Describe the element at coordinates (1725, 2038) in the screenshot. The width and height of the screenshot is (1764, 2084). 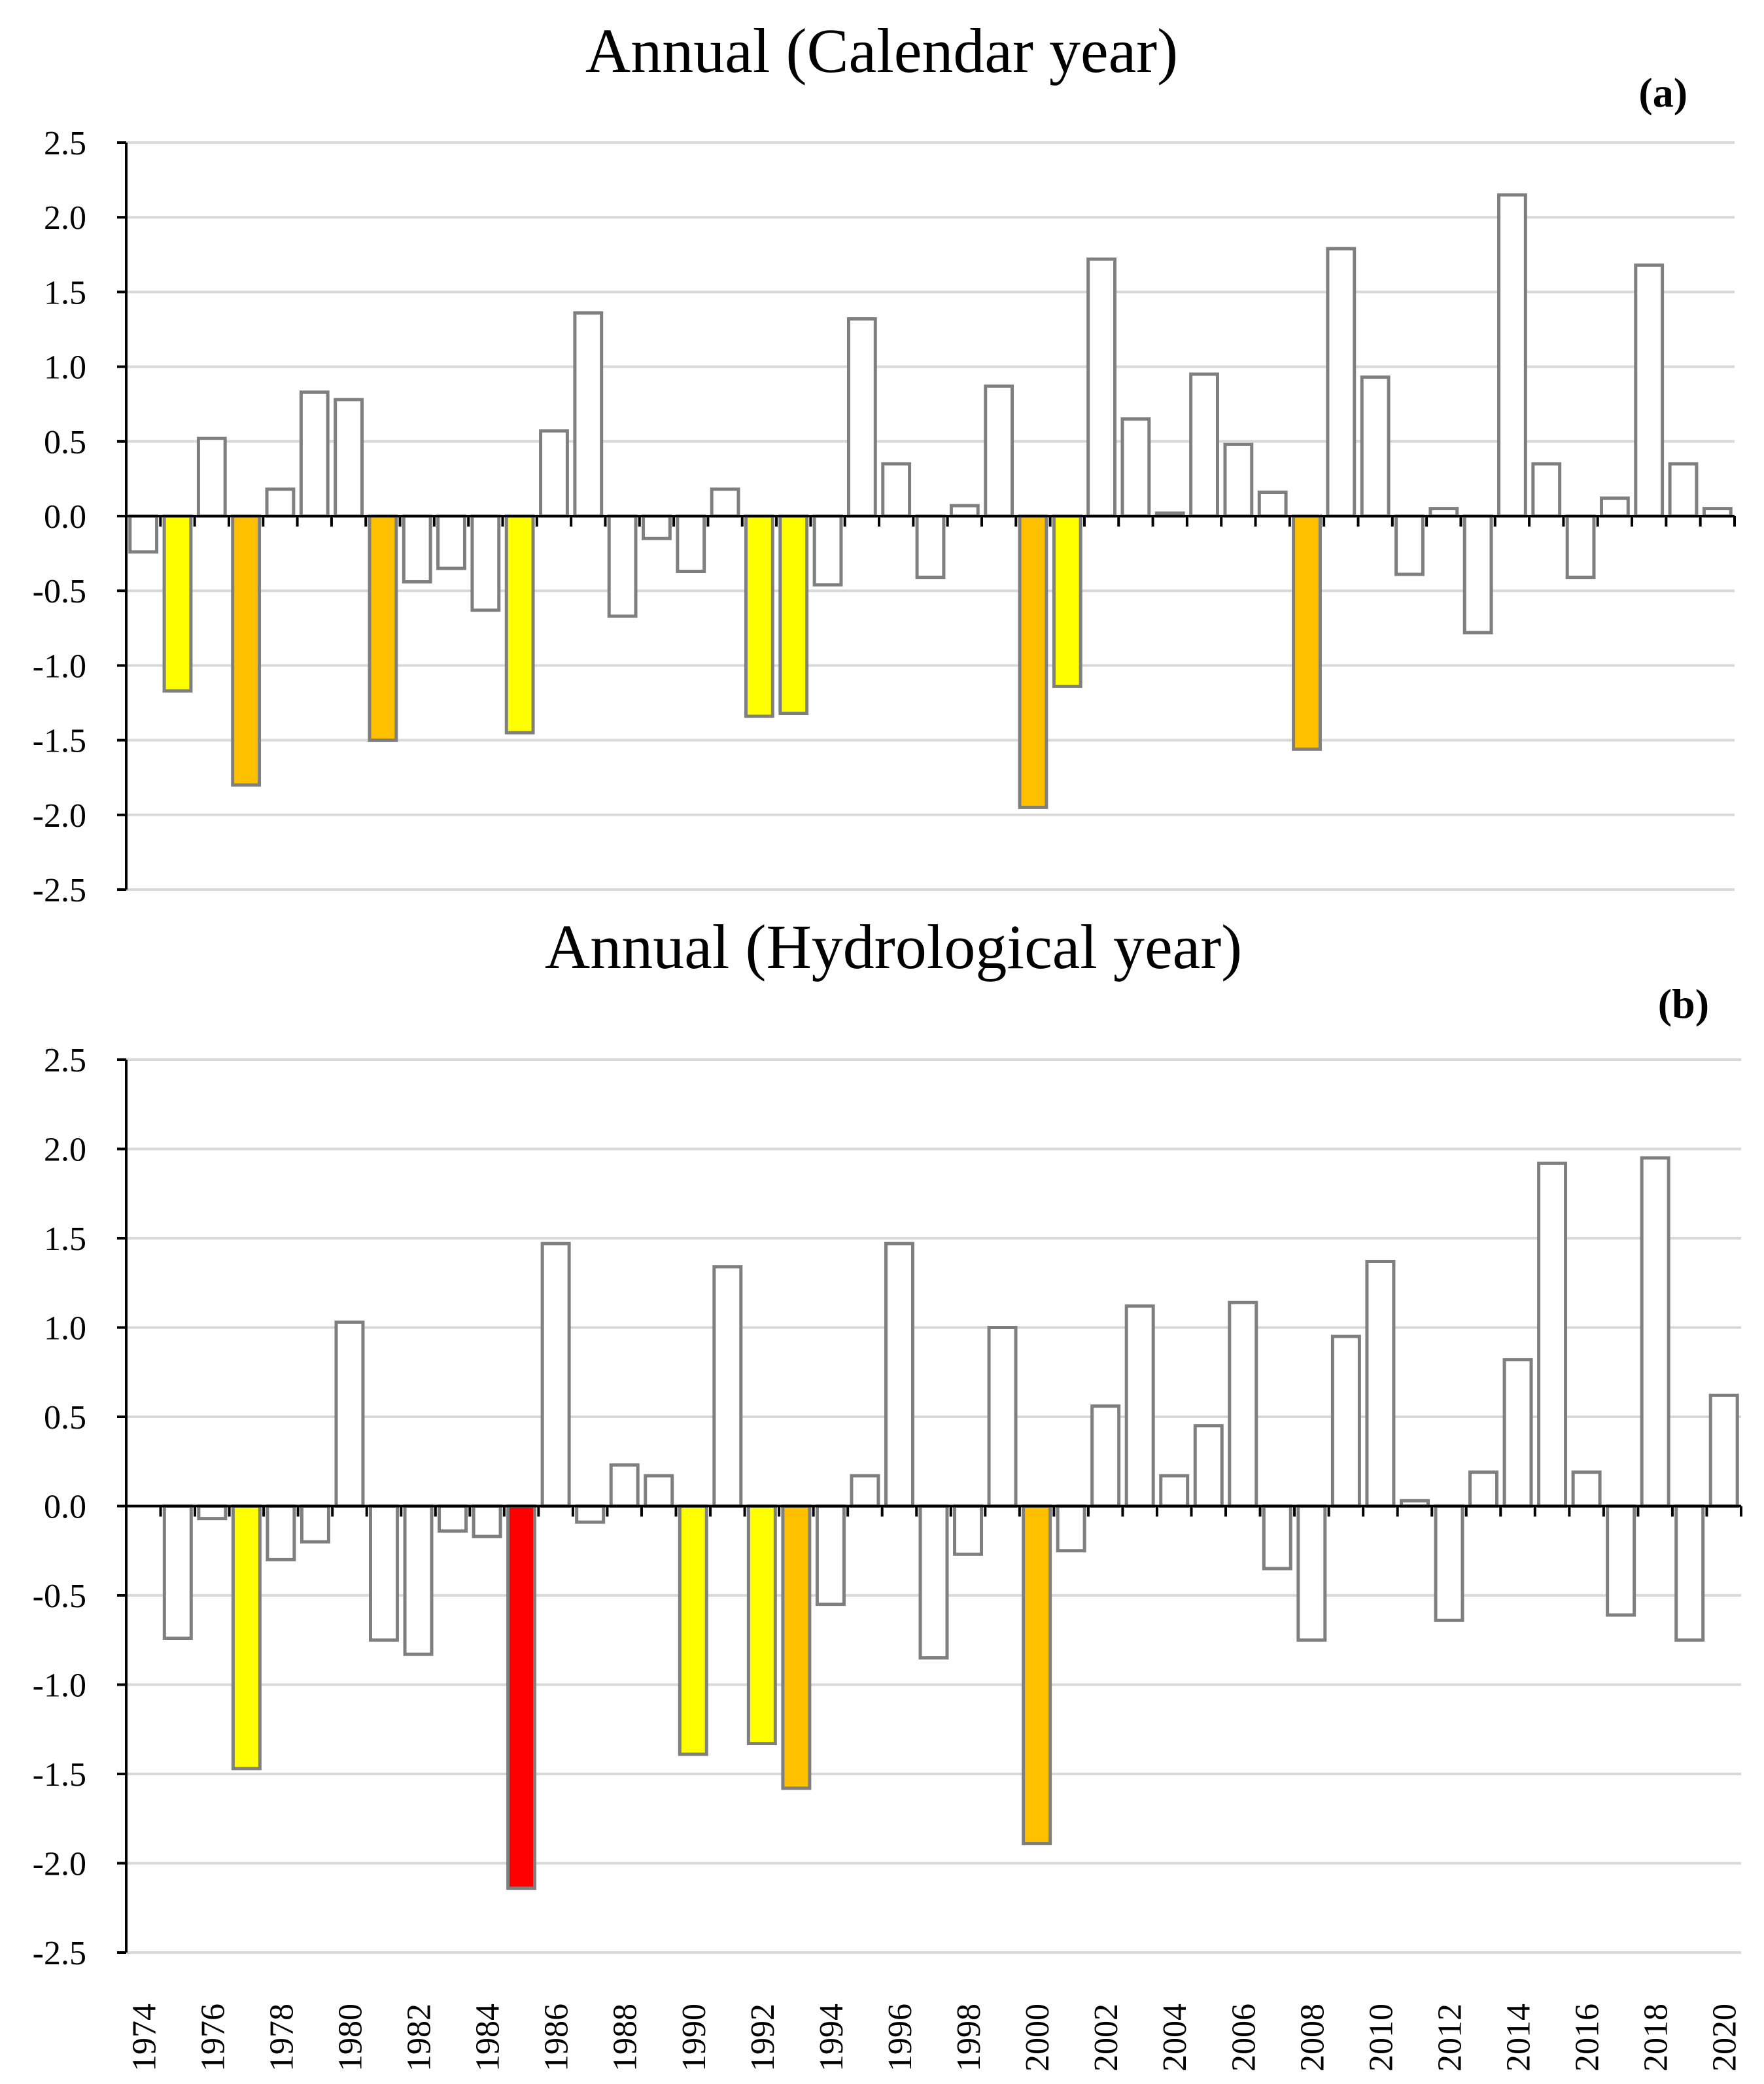
I see `chart-b-x-tick-label: 2020` at that location.